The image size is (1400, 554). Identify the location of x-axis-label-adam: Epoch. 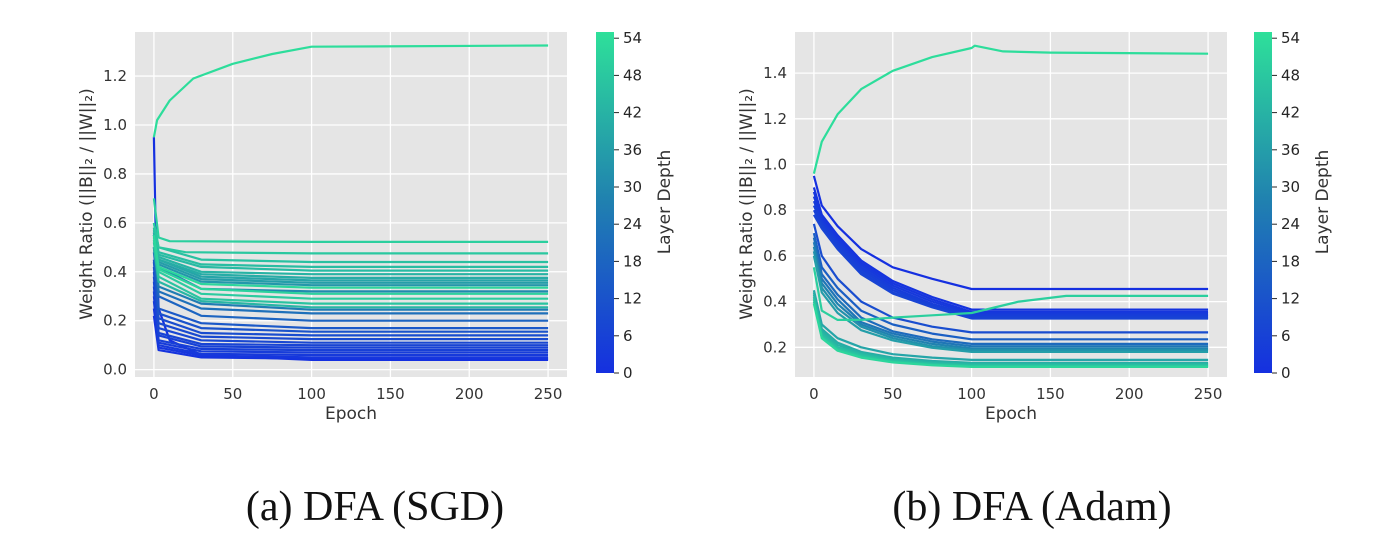
(1011, 414).